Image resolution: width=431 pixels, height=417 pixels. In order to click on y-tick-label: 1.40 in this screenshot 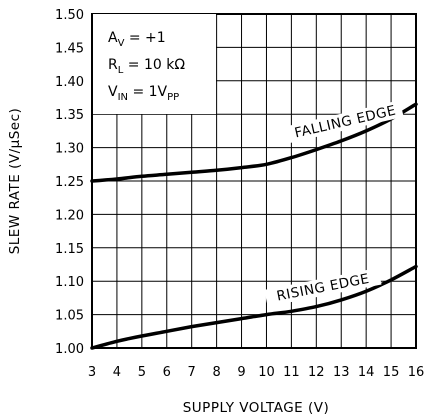, I will do `click(69, 82)`.